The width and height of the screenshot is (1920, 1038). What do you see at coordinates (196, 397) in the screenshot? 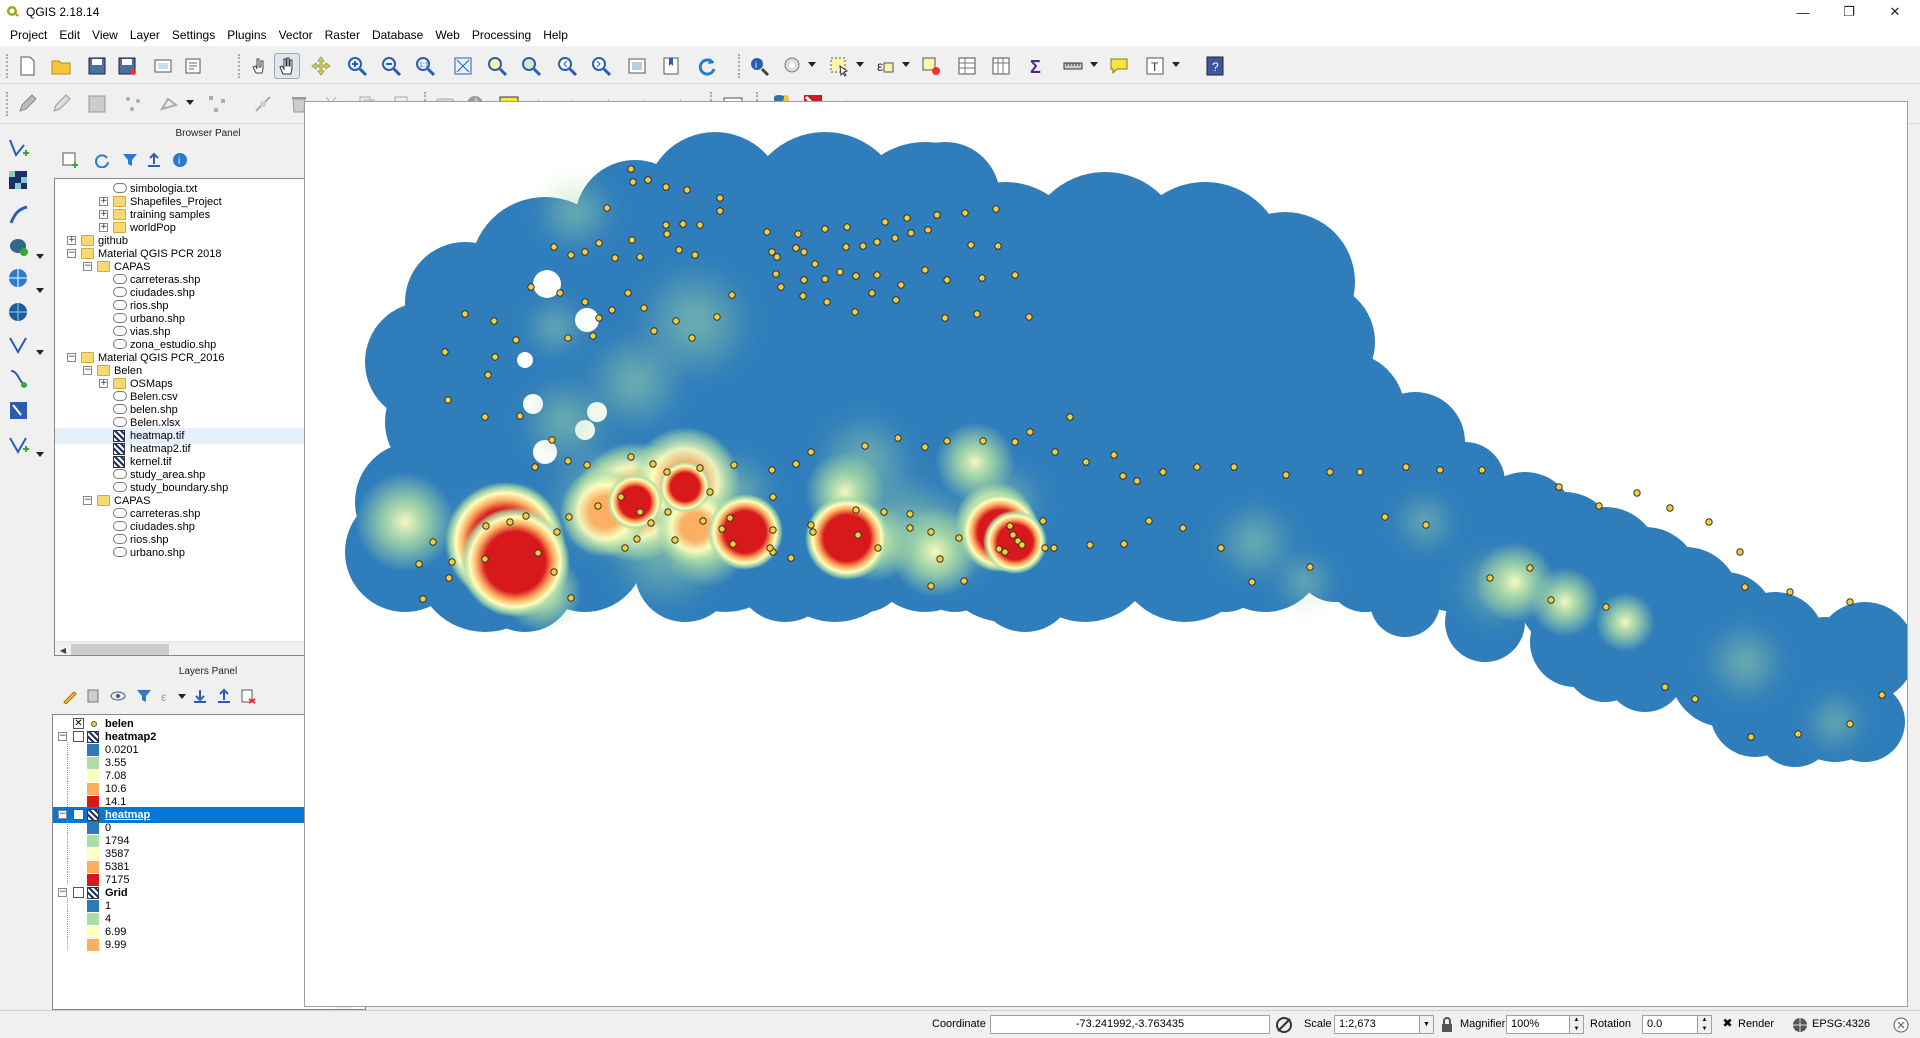
I see `browser-item: Belen.csv` at bounding box center [196, 397].